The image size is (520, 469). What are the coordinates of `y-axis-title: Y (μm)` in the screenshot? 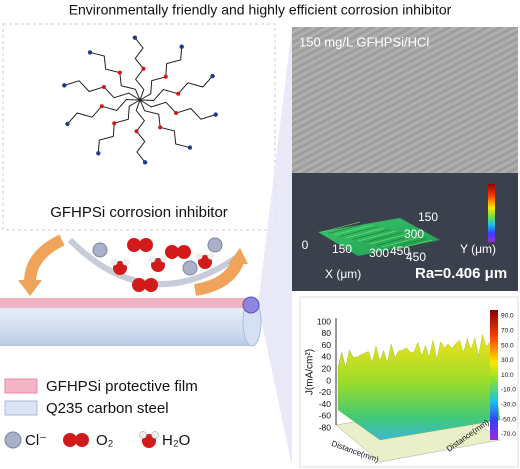 It's located at (478, 249).